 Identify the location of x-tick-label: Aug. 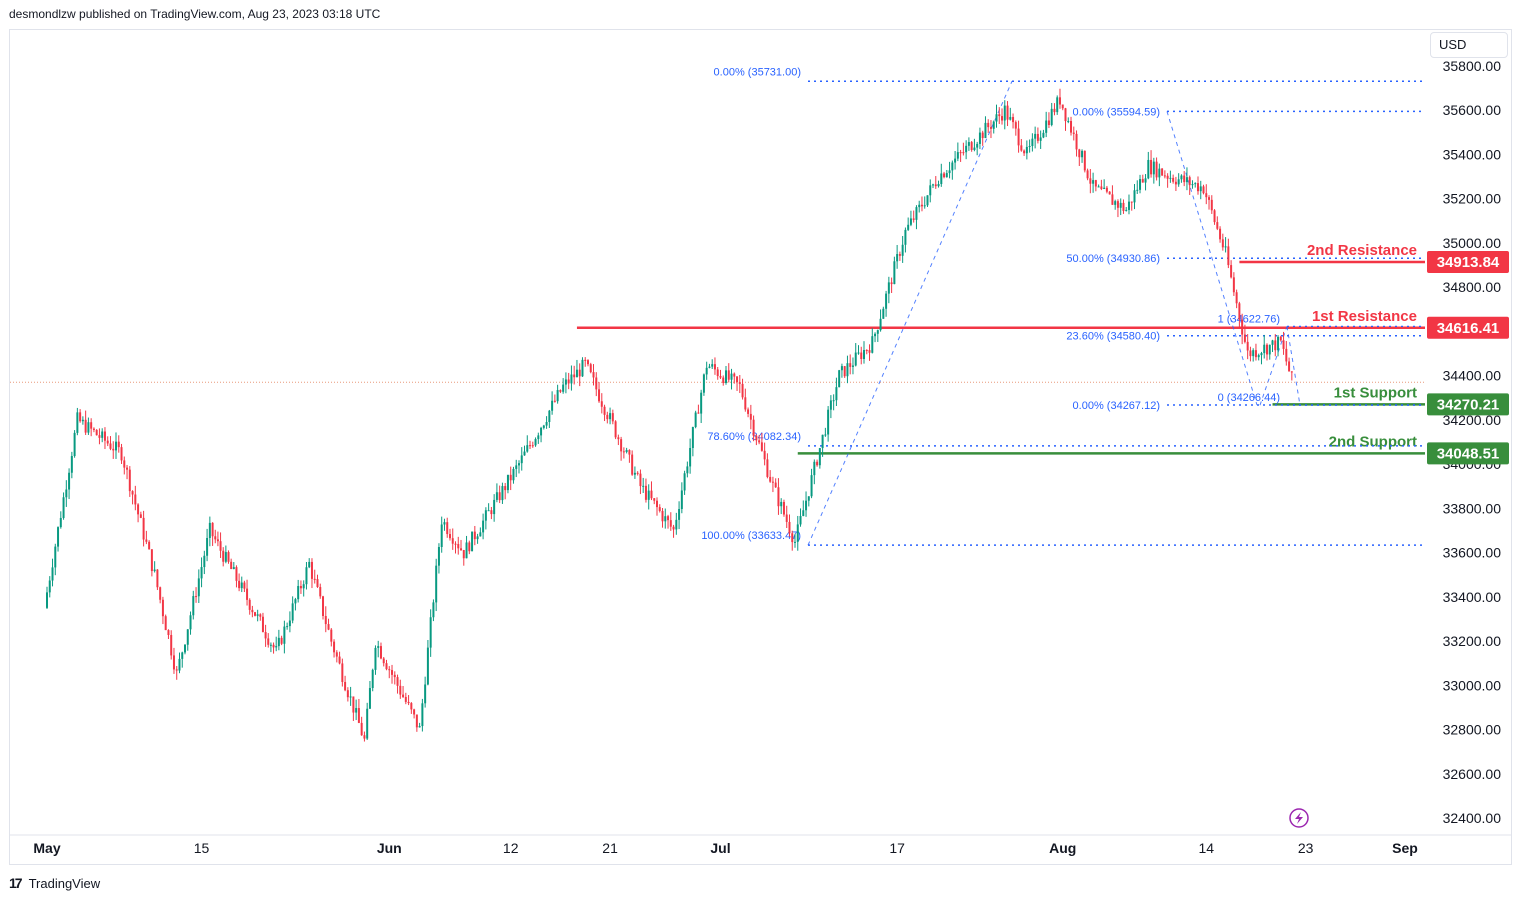
(1062, 848).